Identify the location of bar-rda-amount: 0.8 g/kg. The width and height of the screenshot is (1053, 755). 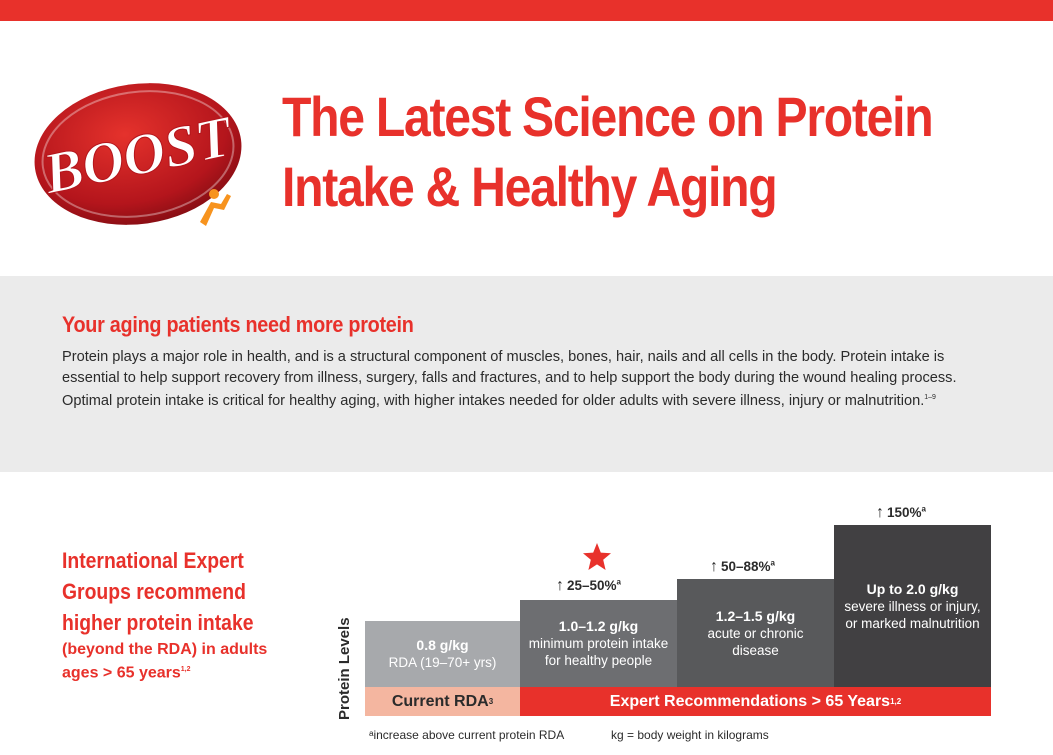
(442, 645).